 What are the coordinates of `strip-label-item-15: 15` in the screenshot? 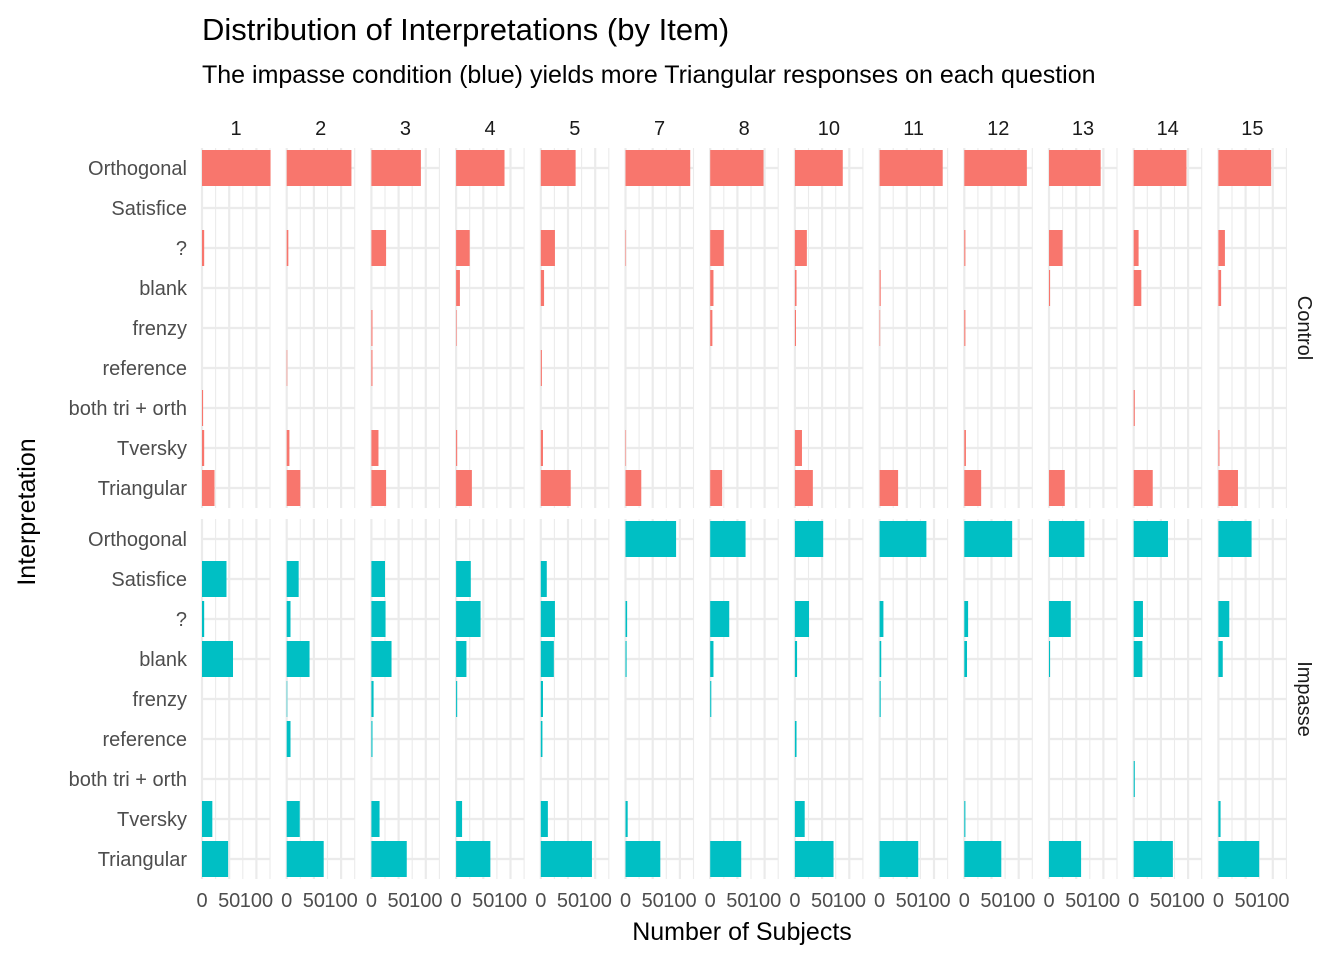 It's located at (1252, 129).